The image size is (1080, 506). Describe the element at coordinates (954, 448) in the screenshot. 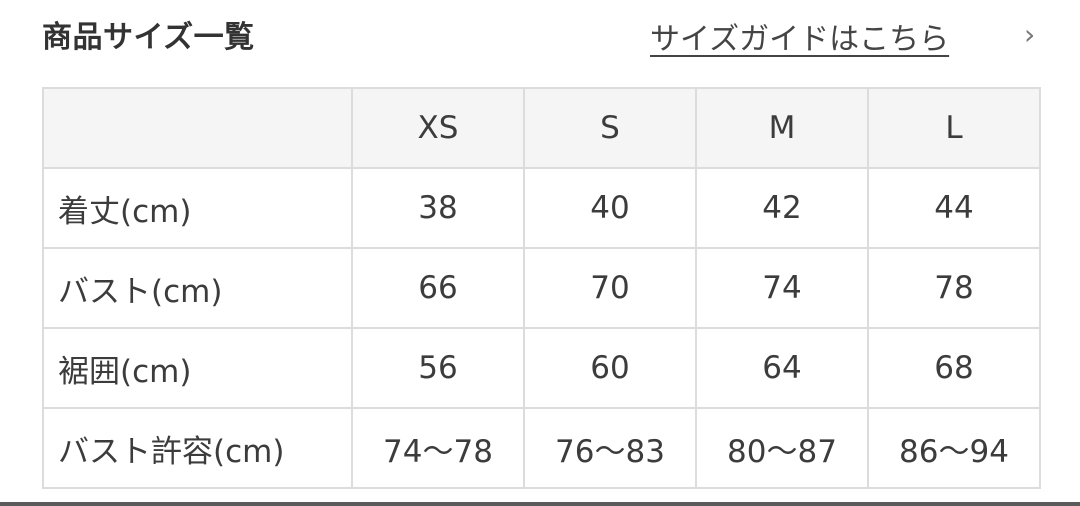

I see `table-cell: 86〜94` at that location.